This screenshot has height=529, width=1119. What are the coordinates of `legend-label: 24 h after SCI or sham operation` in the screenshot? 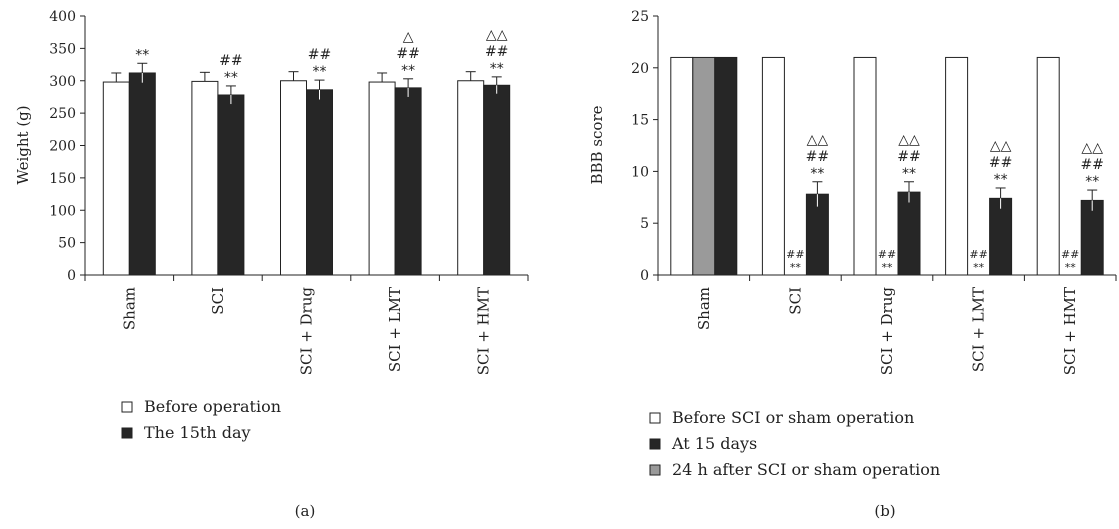 It's located at (806, 469).